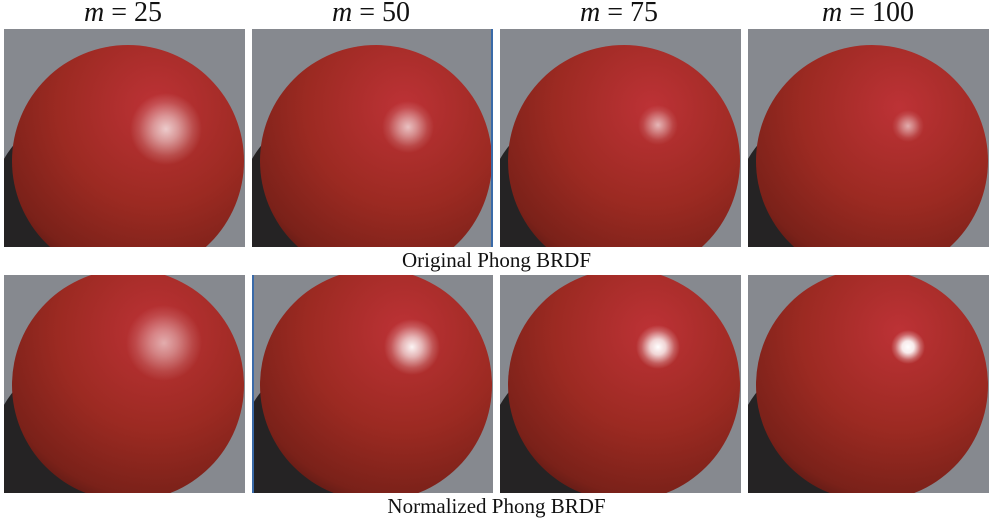 This screenshot has width=993, height=521. I want to click on row-caption-original: Original Phong BRDF, so click(496, 260).